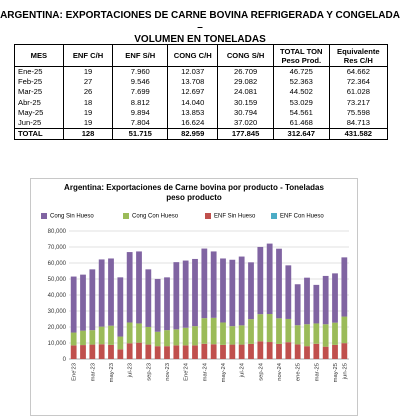 Image resolution: width=400 pixels, height=417 pixels. What do you see at coordinates (88, 55) in the screenshot?
I see `col-header-enf-ch: ENF C/H` at bounding box center [88, 55].